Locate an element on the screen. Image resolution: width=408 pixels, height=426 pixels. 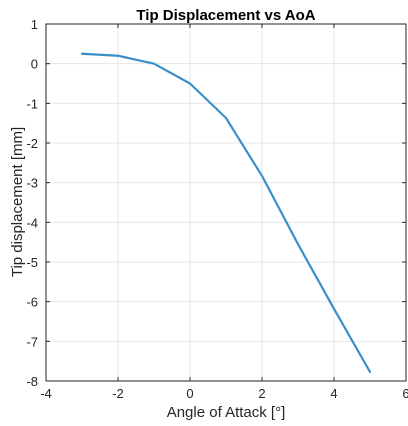
y-tick-label: -7 is located at coordinates (32, 341).